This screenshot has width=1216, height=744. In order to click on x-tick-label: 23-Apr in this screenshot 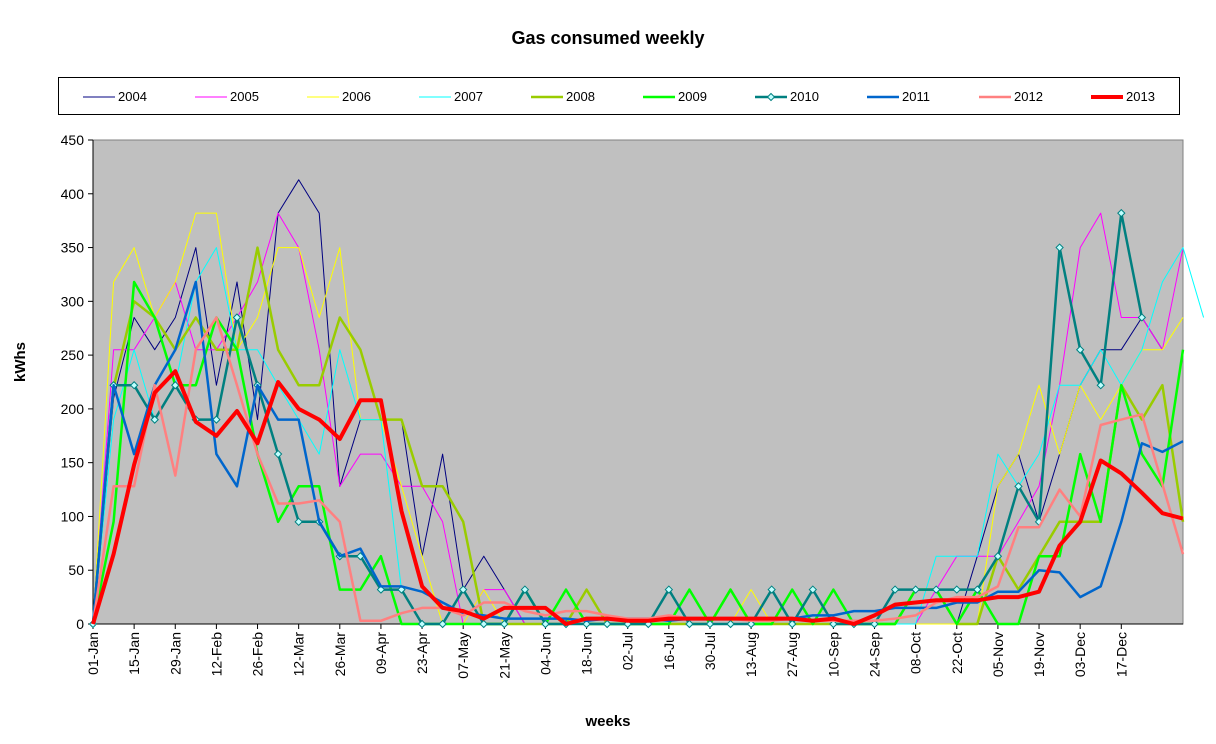, I will do `click(422, 653)`.